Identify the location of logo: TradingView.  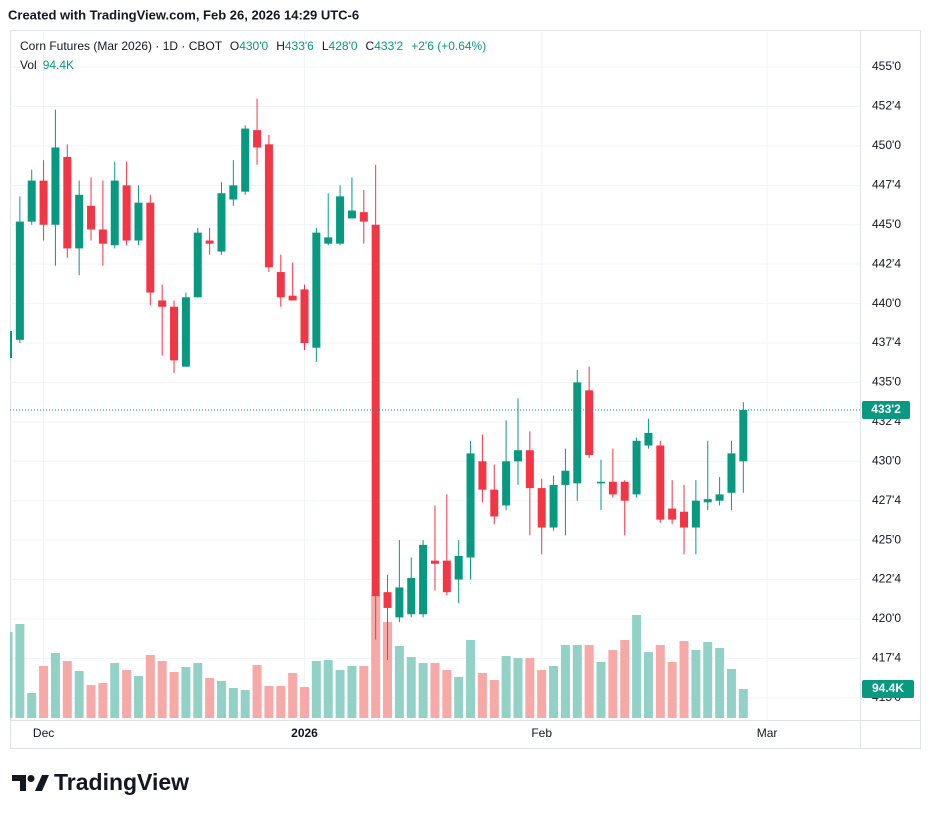
(100, 782).